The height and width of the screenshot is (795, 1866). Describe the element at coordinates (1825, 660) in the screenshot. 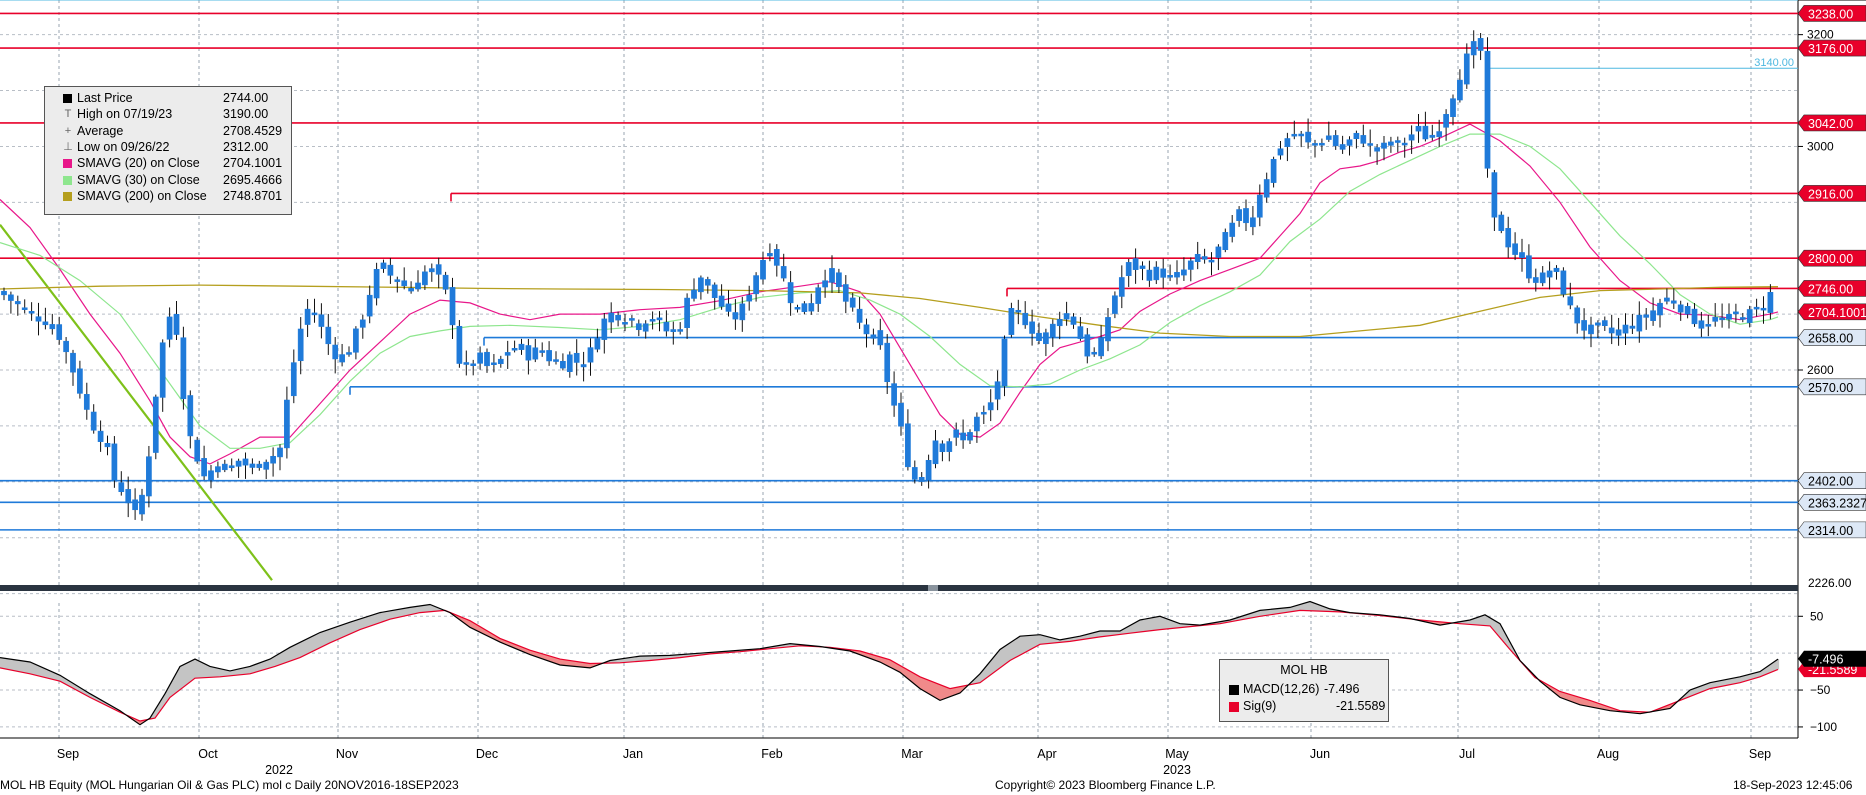

I see `macd-label-text: -7.496` at that location.